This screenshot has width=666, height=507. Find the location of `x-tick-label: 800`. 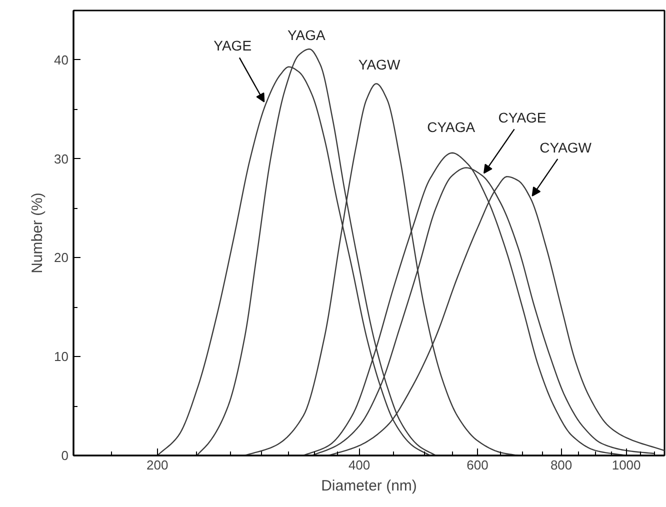

x-tick-label: 800 is located at coordinates (561, 465).